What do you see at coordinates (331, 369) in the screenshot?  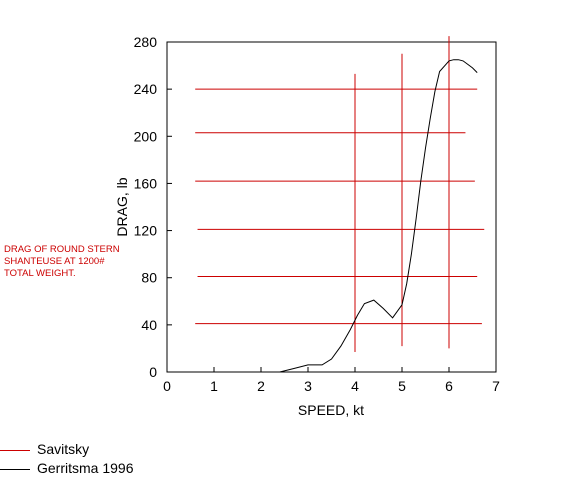 I see `x-tick-marks` at bounding box center [331, 369].